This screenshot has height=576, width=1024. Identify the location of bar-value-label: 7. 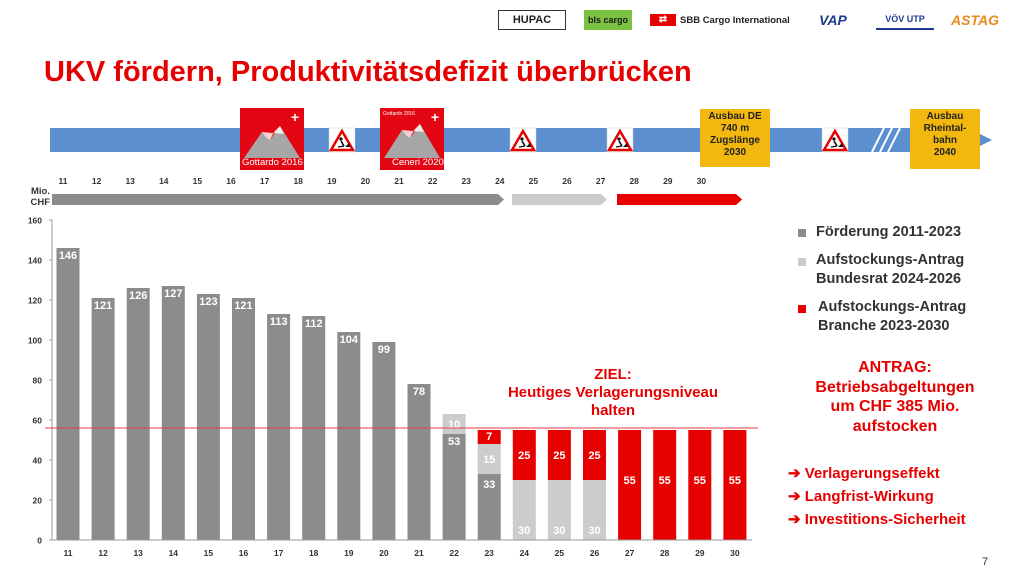
(489, 437).